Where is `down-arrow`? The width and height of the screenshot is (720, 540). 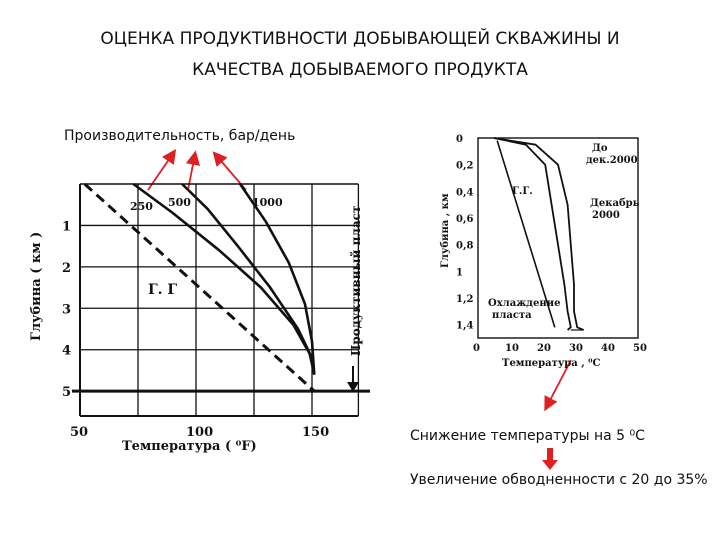 down-arrow is located at coordinates (550, 459).